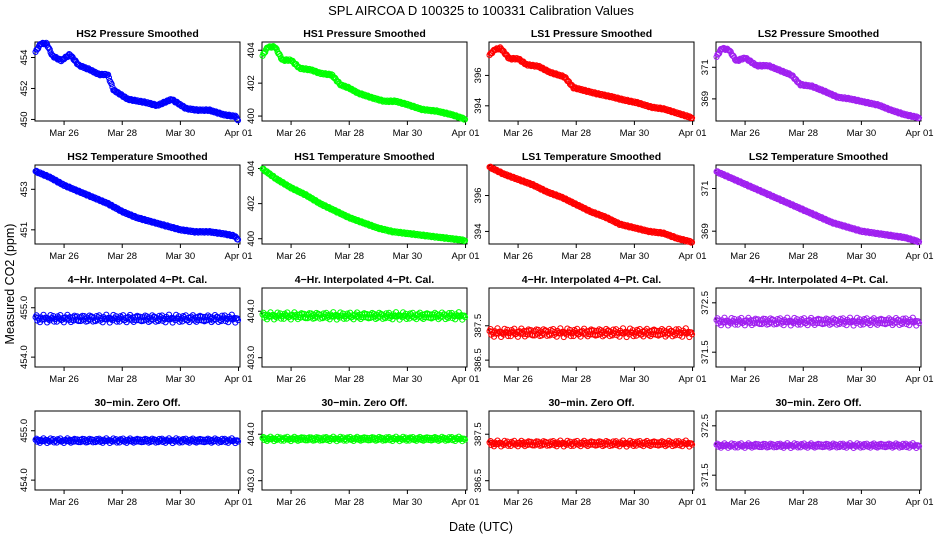  What do you see at coordinates (478, 481) in the screenshot?
I see `y-tick-label: 386.5` at bounding box center [478, 481].